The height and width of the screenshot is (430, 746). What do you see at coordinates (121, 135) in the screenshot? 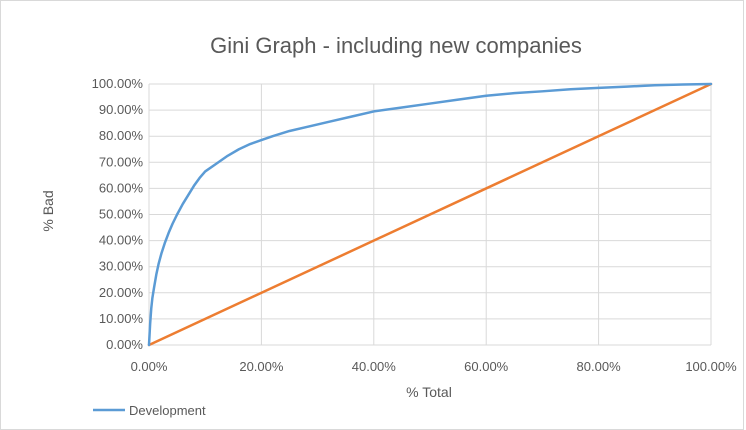
I see `y-tick-label: 80.00%` at bounding box center [121, 135].